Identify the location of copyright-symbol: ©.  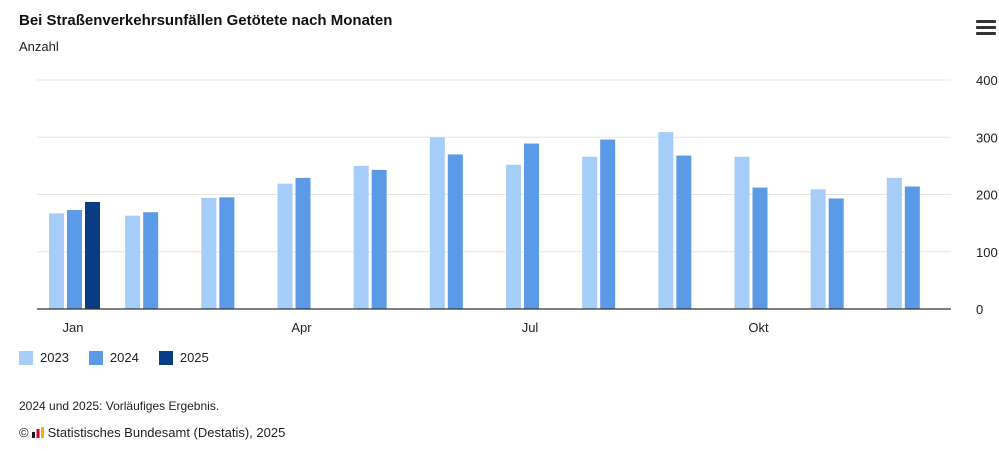
(24, 432).